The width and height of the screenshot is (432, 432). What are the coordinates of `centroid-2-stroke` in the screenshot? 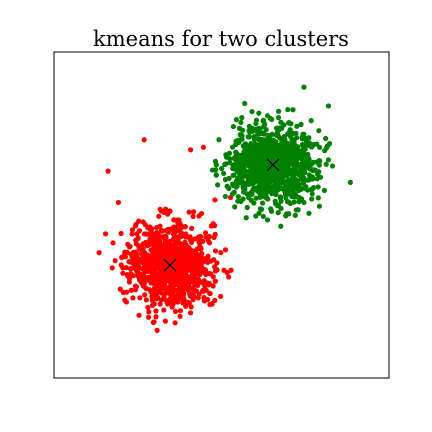 It's located at (273, 165).